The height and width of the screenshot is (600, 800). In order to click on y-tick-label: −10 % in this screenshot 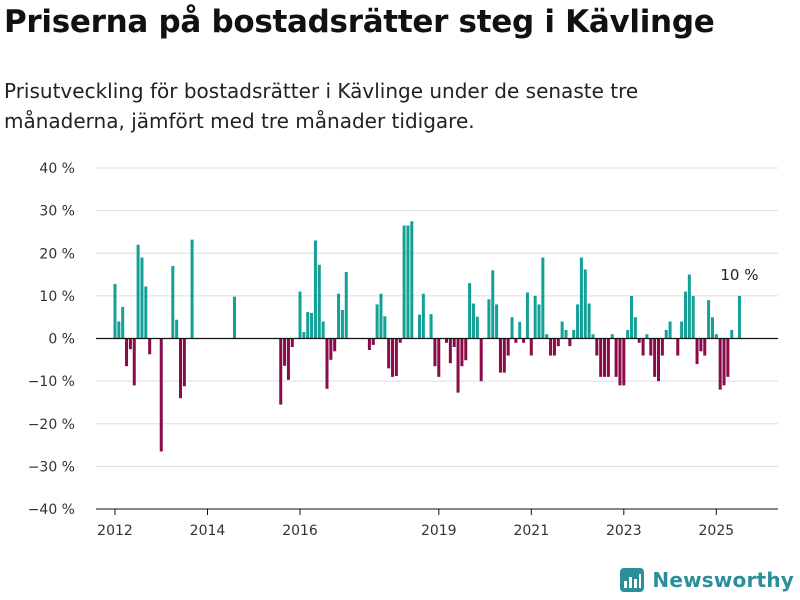, I will do `click(51, 382)`.